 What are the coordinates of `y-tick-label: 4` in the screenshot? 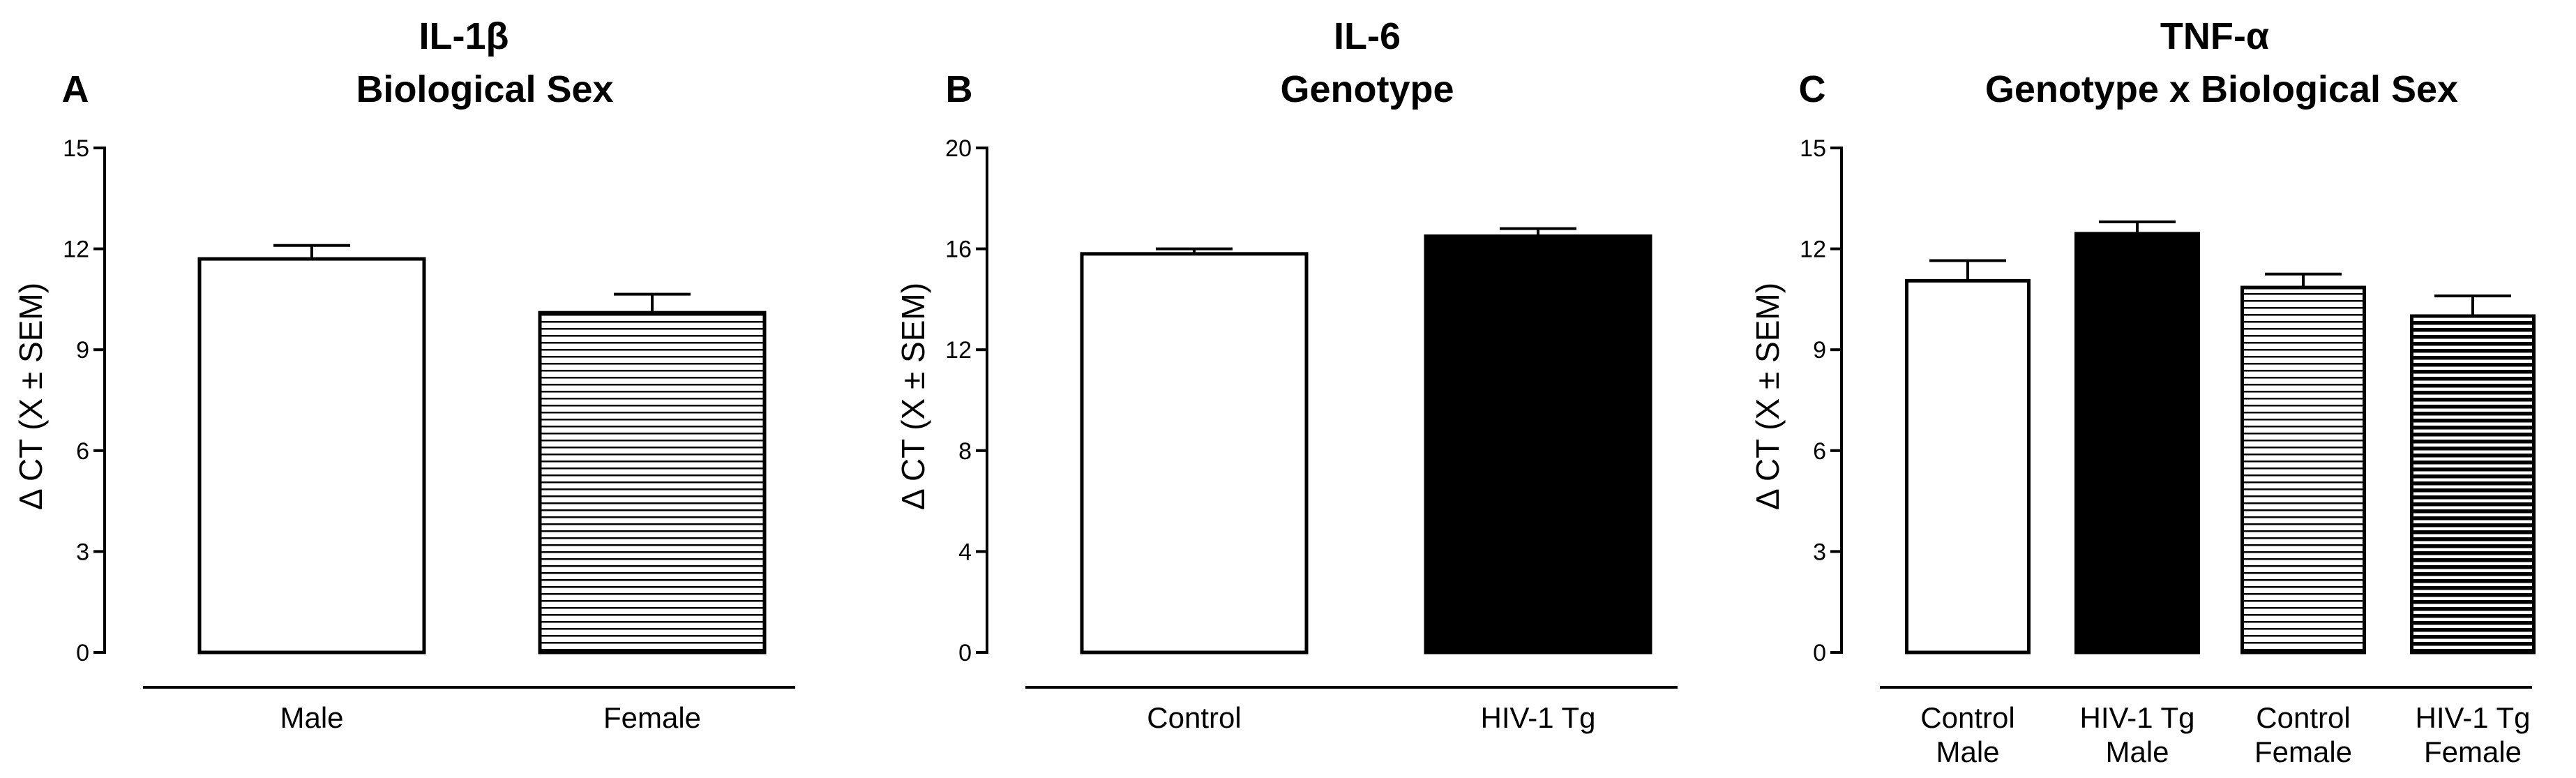 It's located at (965, 552).